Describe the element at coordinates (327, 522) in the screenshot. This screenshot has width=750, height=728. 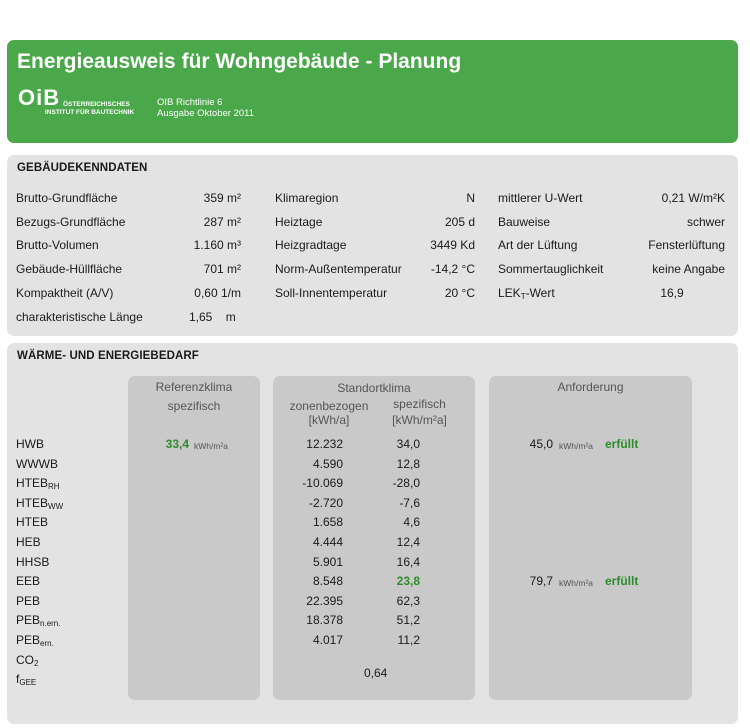
I see `zonenbezogen-value: 1.658` at that location.